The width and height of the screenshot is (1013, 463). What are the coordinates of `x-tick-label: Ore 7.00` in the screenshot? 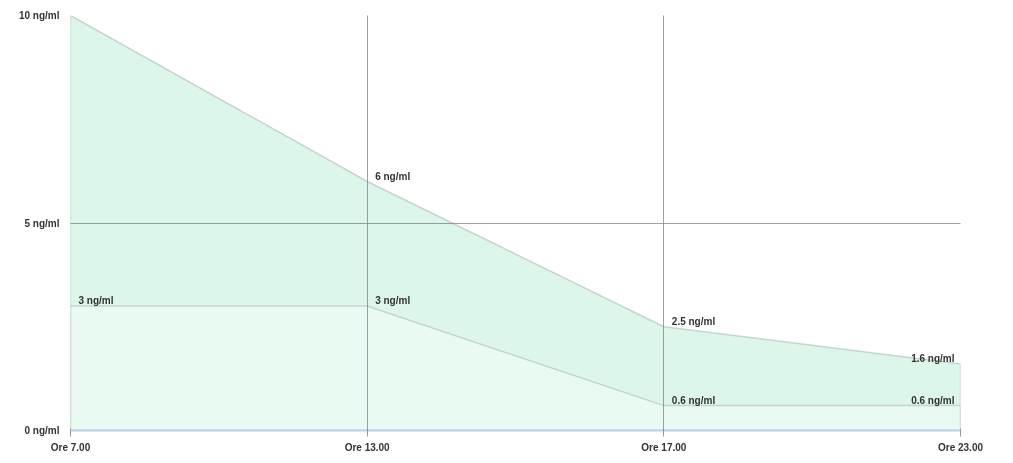 It's located at (70, 447).